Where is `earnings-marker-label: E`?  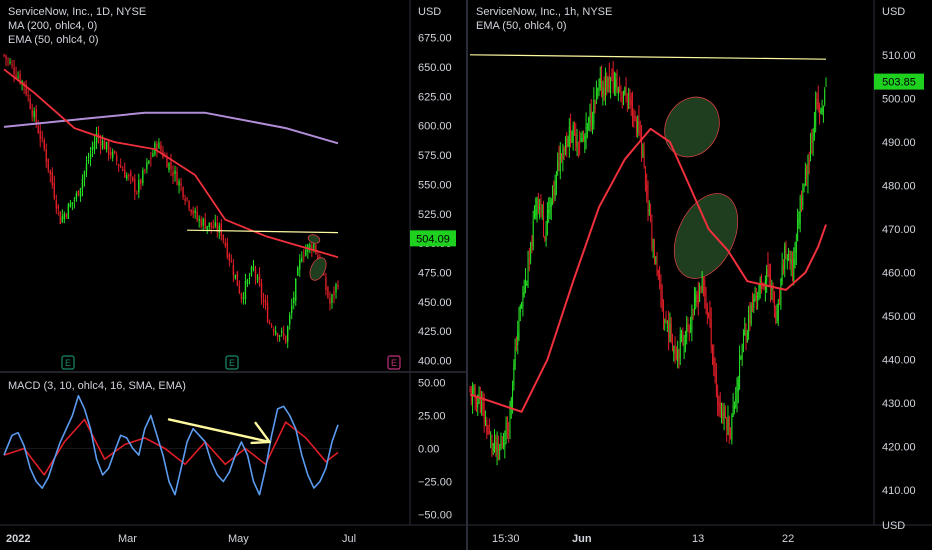 earnings-marker-label: E is located at coordinates (394, 363).